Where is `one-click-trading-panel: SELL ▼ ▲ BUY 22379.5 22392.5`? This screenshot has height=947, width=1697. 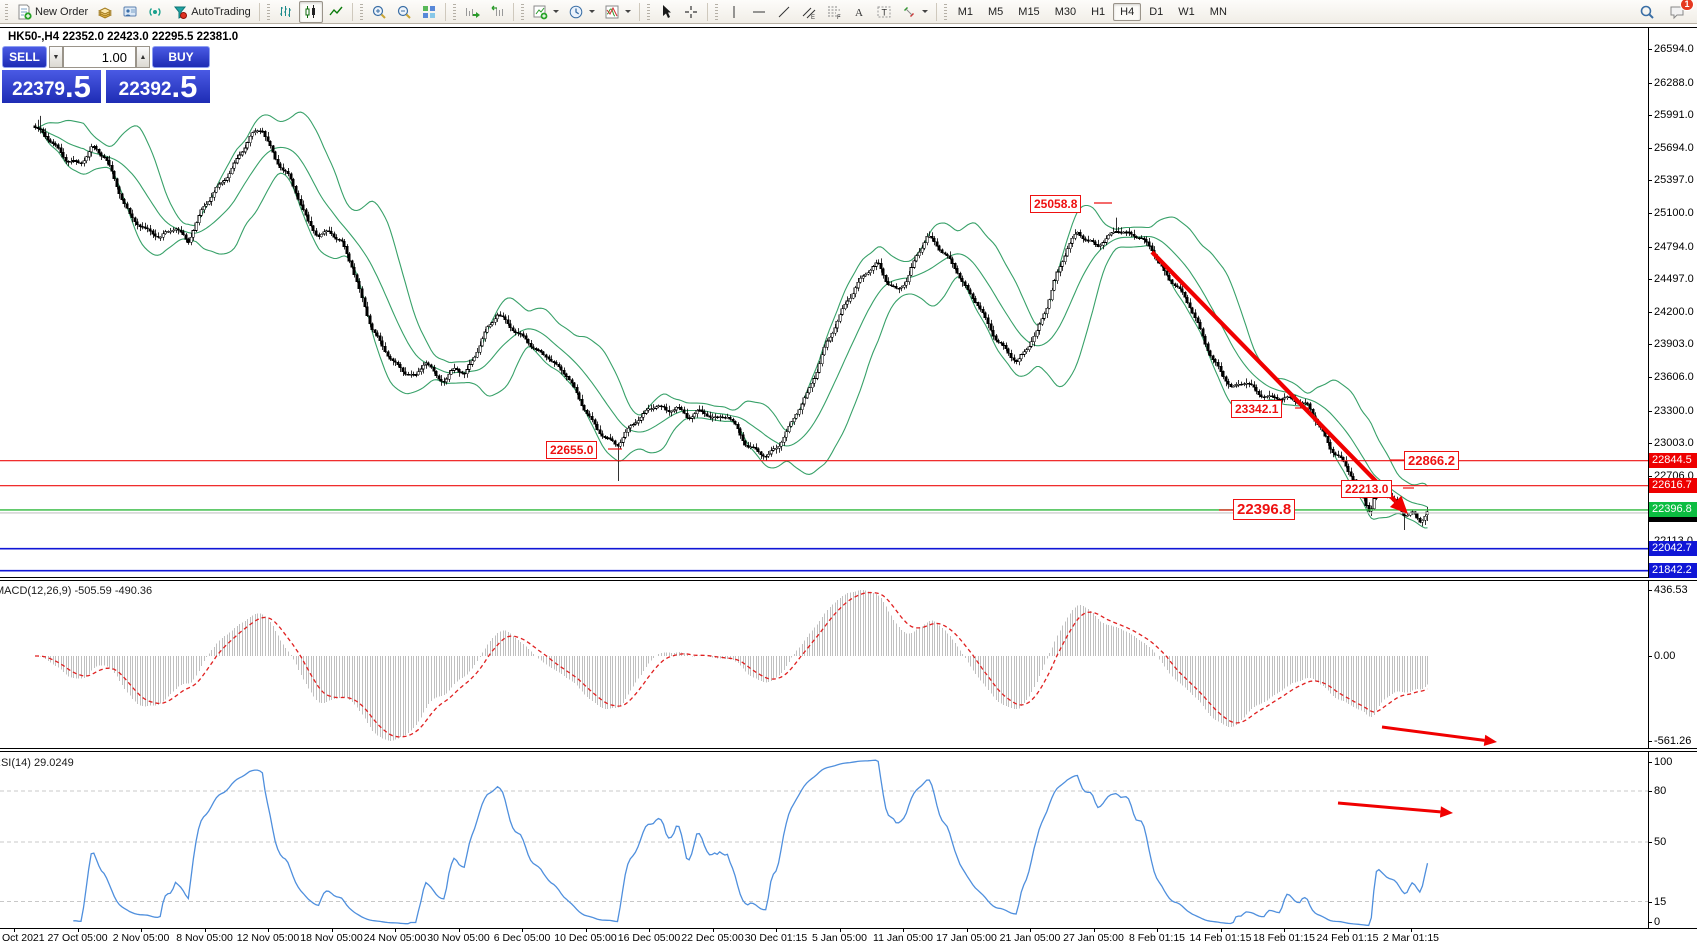 one-click-trading-panel: SELL ▼ ▲ BUY 22379.5 22392.5 is located at coordinates (106, 74).